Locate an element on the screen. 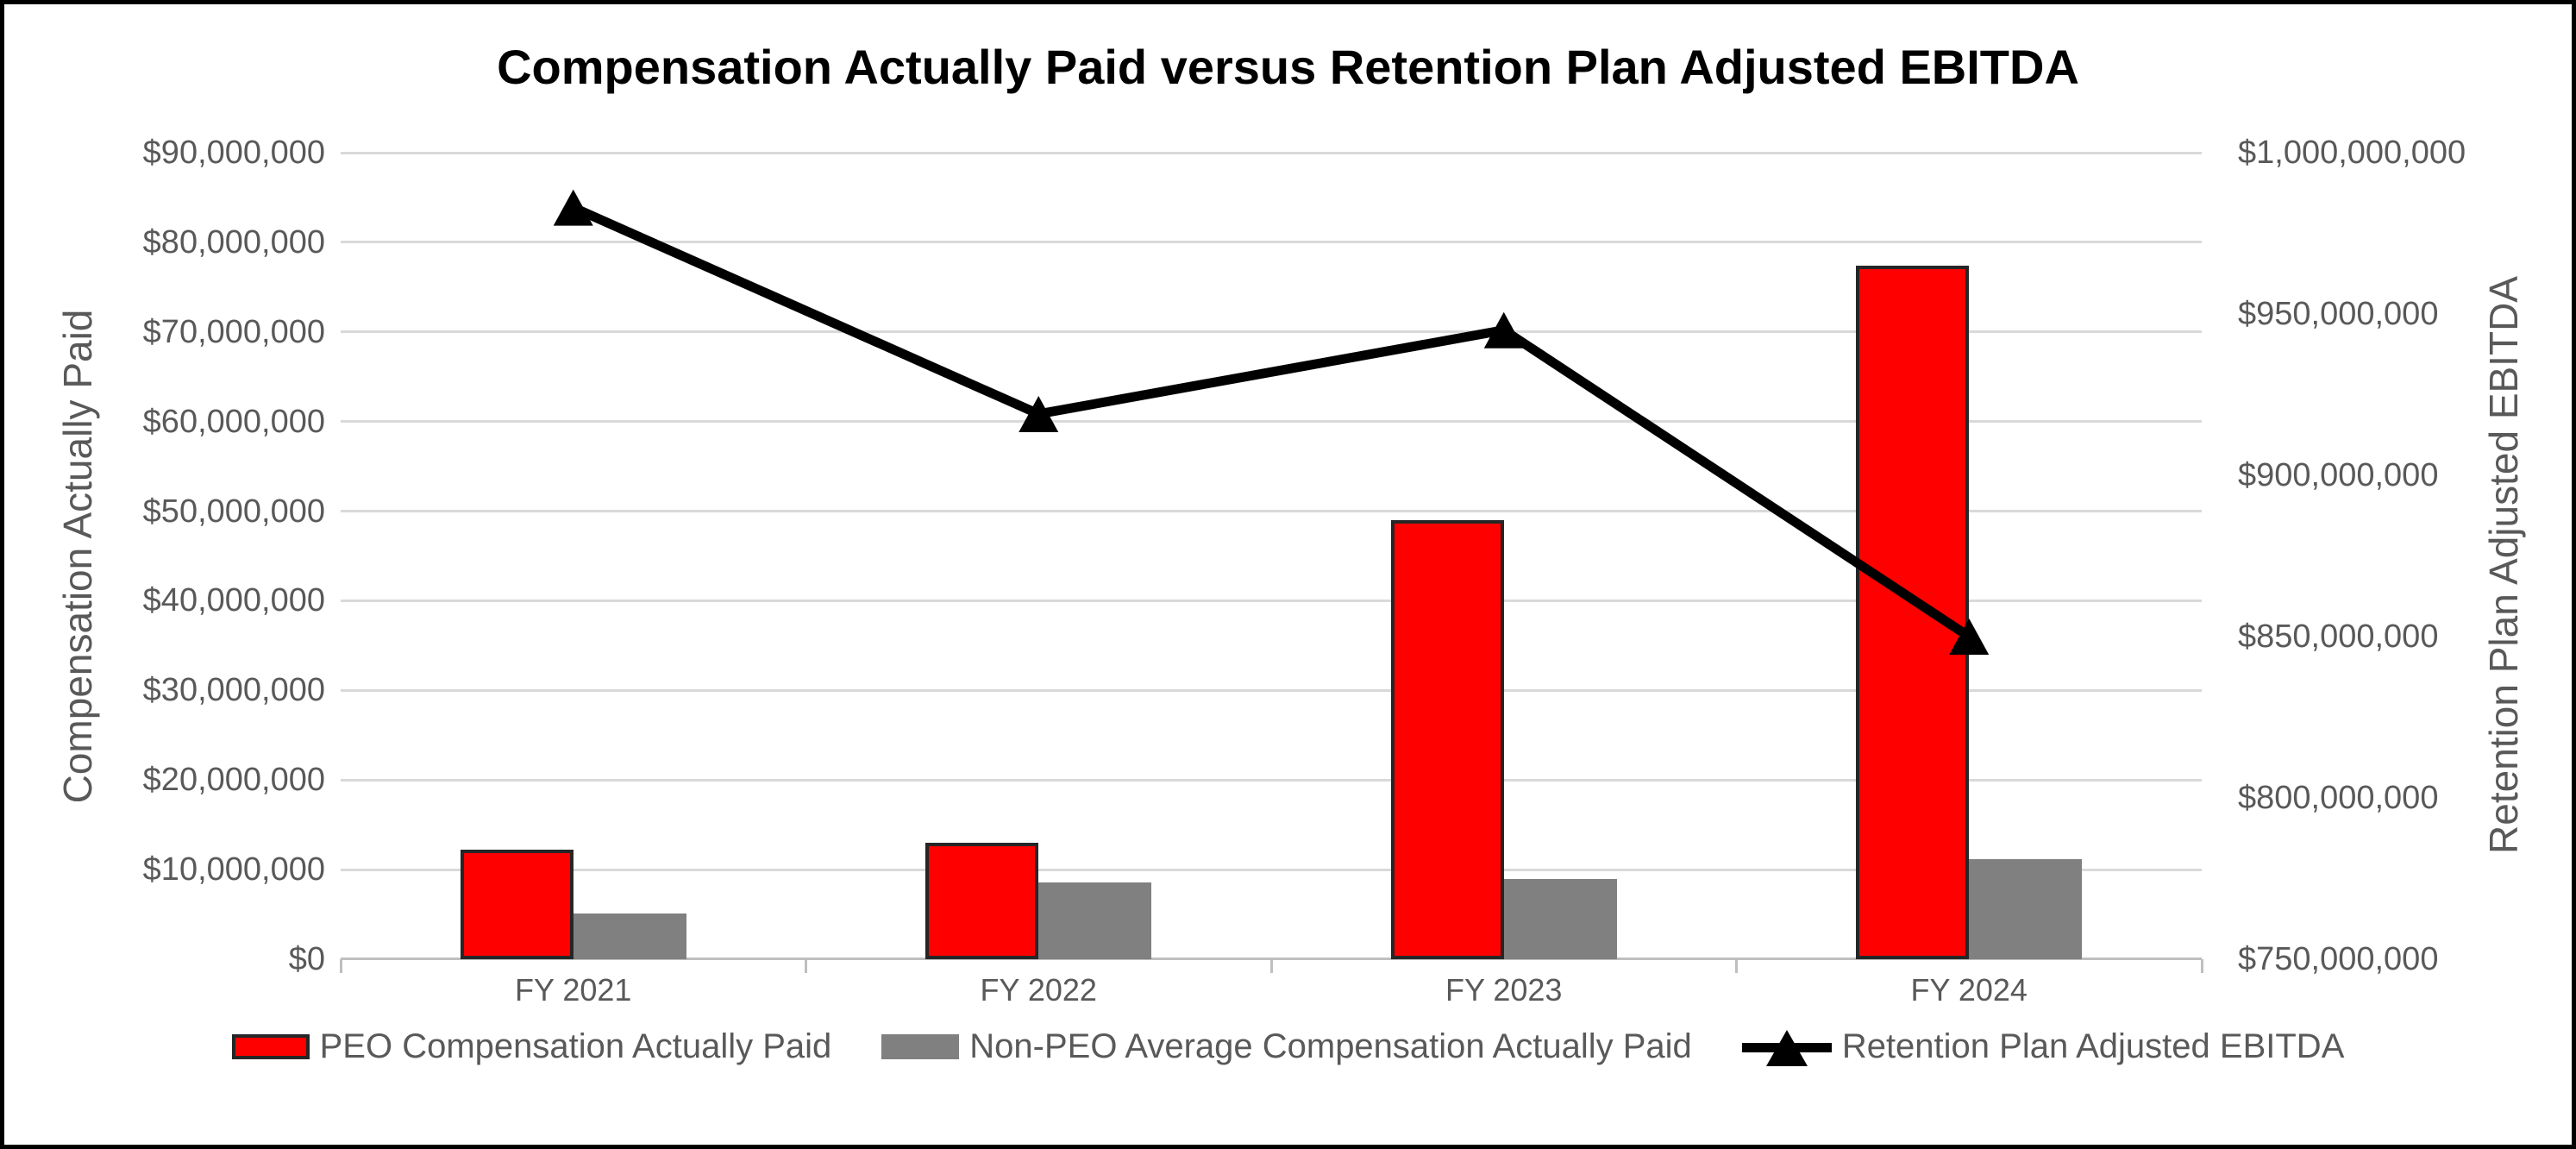 The width and height of the screenshot is (2576, 1149). legend-item-peo: PEO Compensation Actually Paid is located at coordinates (531, 1046).